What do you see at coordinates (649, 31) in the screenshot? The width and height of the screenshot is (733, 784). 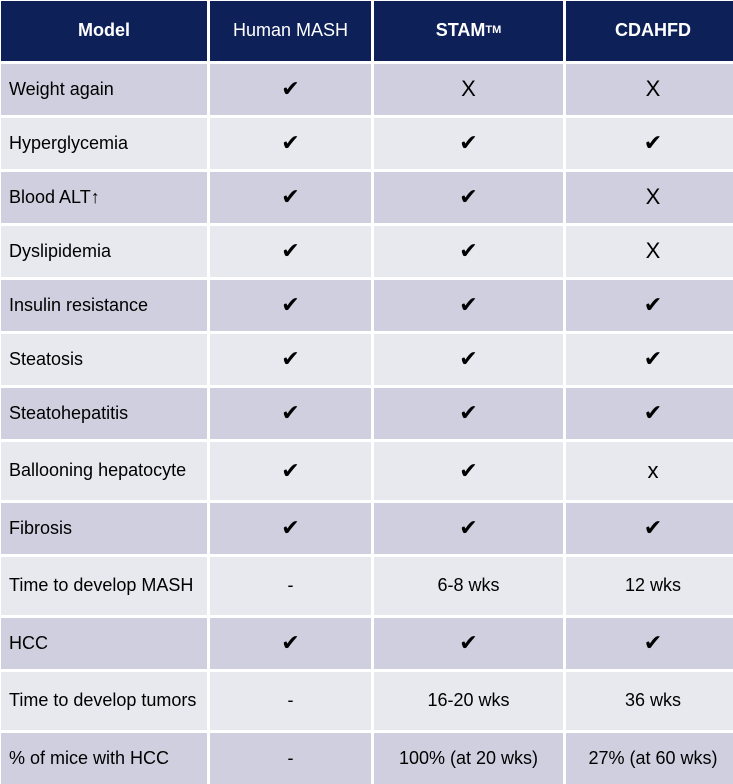 I see `header-cdahfd: CDAHFD` at bounding box center [649, 31].